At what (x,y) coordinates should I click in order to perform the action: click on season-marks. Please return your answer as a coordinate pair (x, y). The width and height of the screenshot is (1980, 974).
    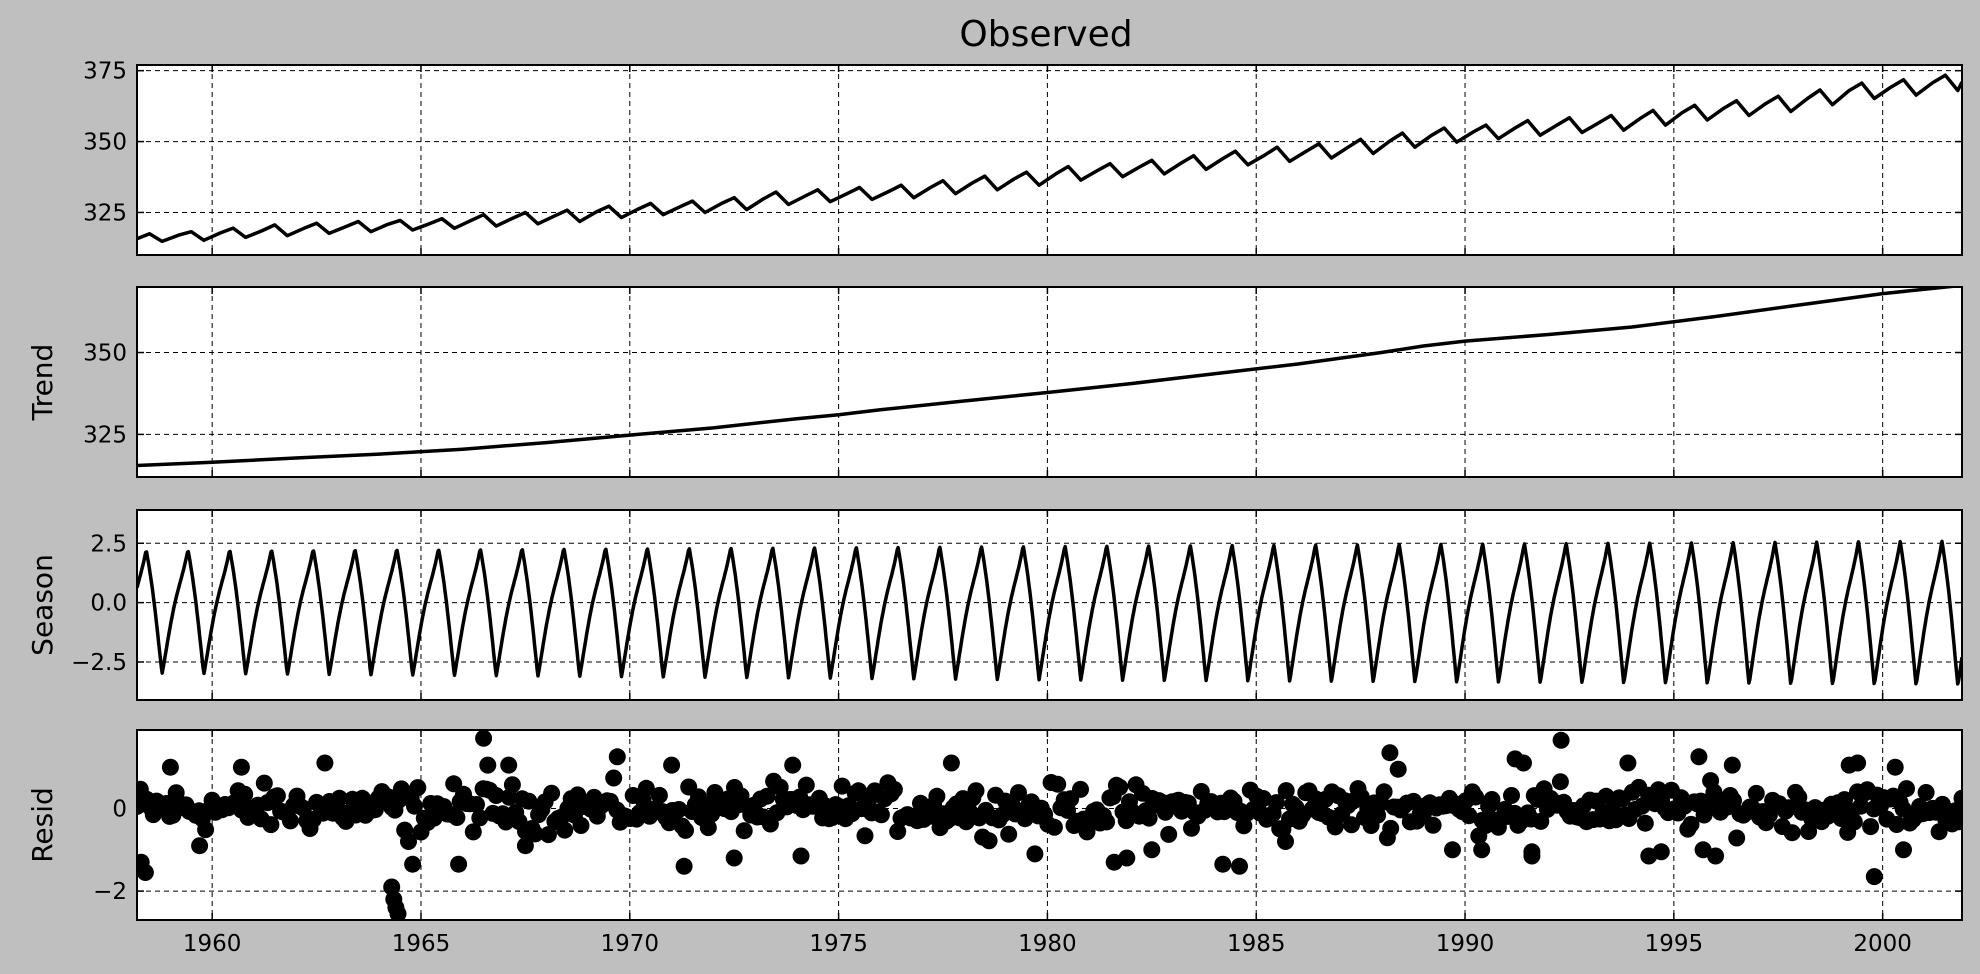
    Looking at the image, I should click on (1049, 612).